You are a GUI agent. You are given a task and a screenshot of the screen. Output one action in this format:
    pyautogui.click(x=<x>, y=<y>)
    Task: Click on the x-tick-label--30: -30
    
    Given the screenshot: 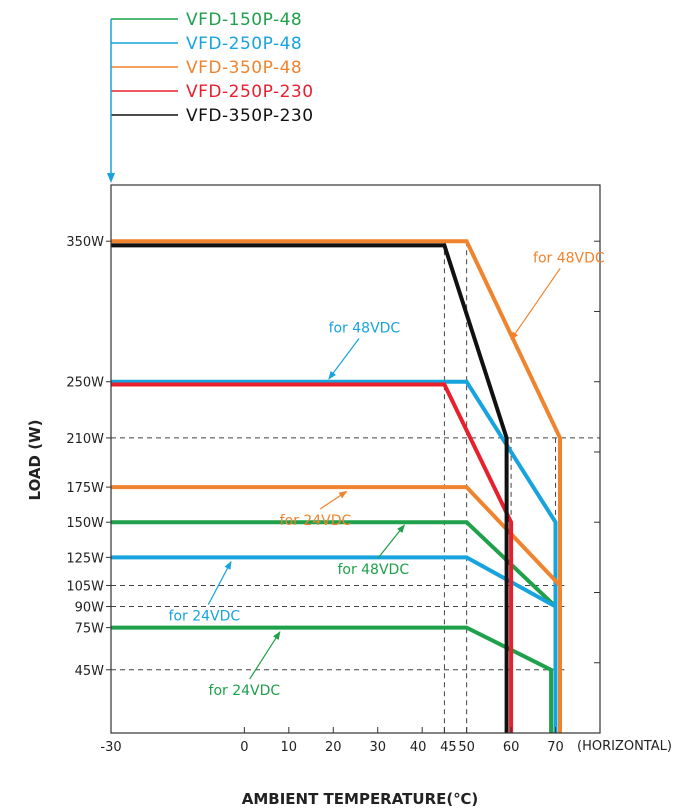 What is the action you would take?
    pyautogui.click(x=110, y=747)
    